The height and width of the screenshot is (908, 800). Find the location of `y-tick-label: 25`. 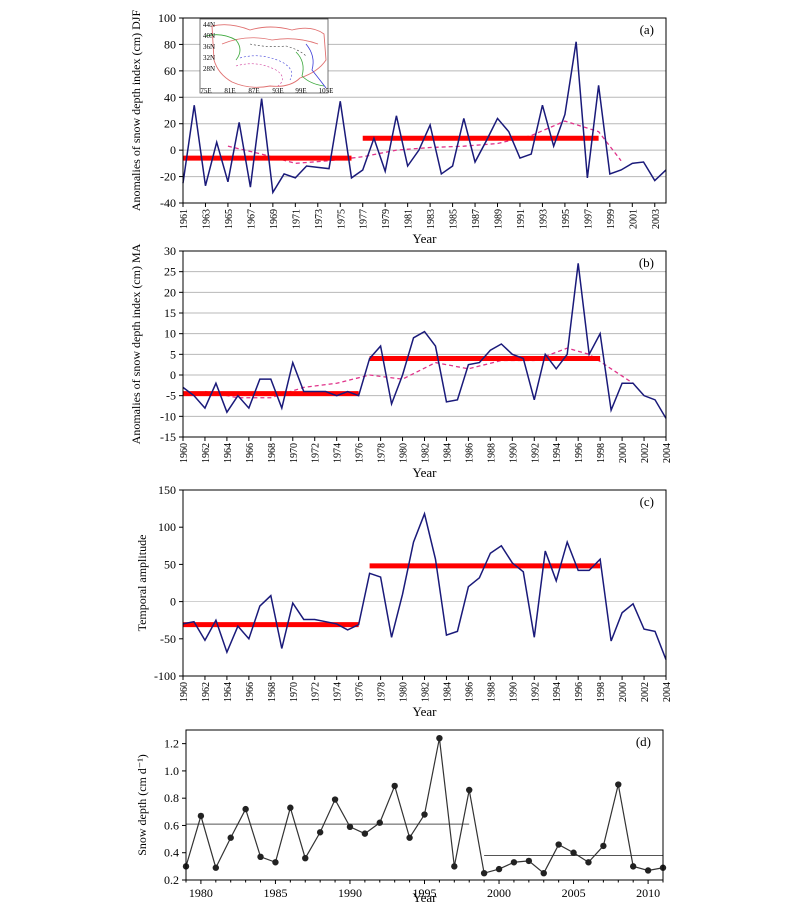

y-tick-label: 25 is located at coordinates (170, 272).